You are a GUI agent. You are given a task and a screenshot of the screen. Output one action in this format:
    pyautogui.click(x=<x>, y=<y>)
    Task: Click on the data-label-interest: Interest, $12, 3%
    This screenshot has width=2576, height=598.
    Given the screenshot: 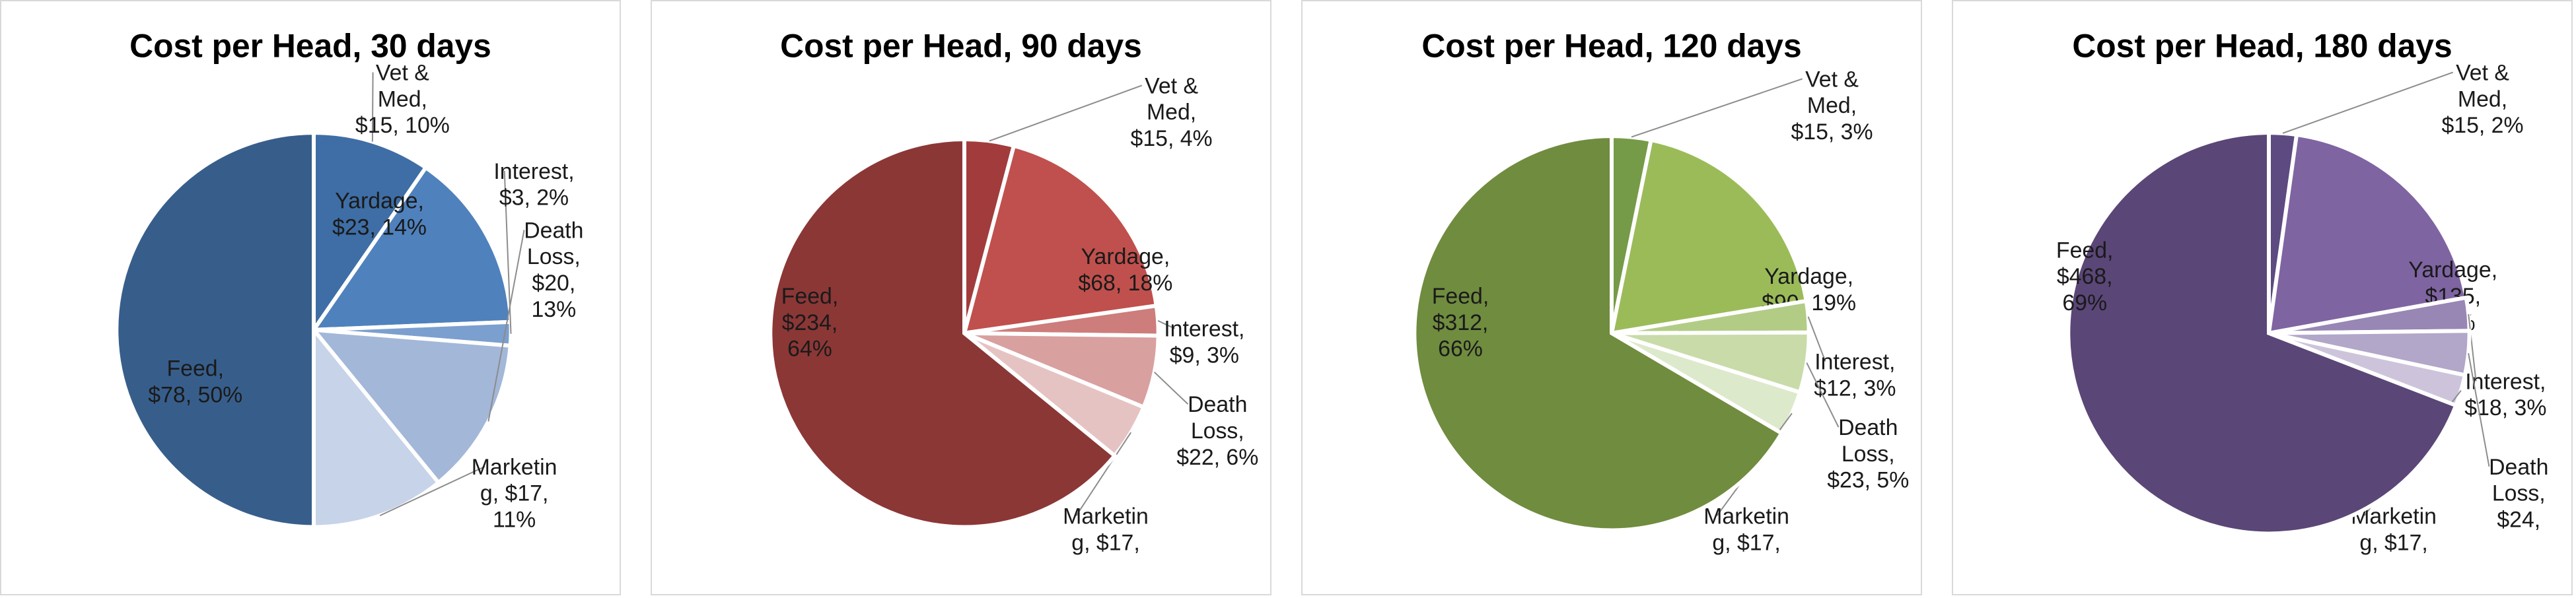 What is the action you would take?
    pyautogui.click(x=1855, y=376)
    